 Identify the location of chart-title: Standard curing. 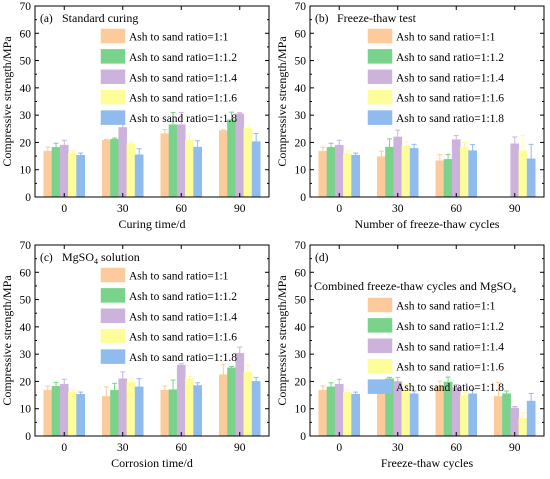
(100, 18).